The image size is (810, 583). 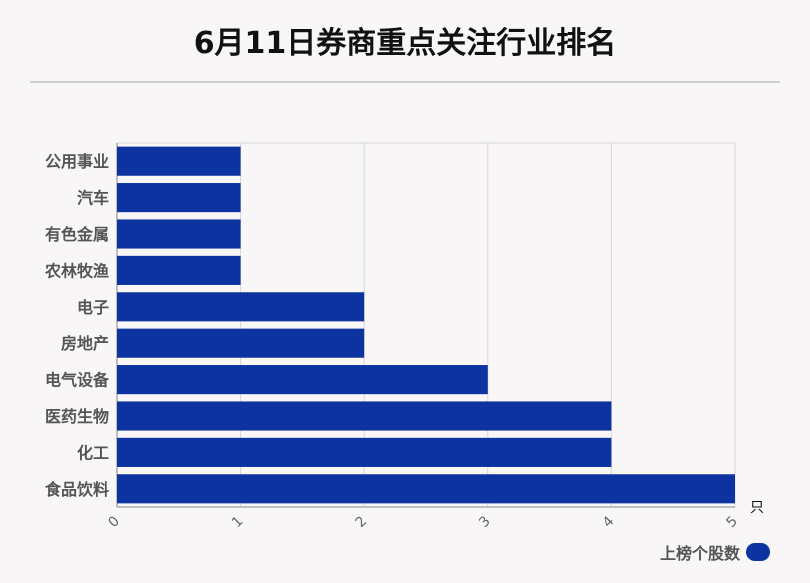 What do you see at coordinates (93, 452) in the screenshot?
I see `category-label: 化工` at bounding box center [93, 452].